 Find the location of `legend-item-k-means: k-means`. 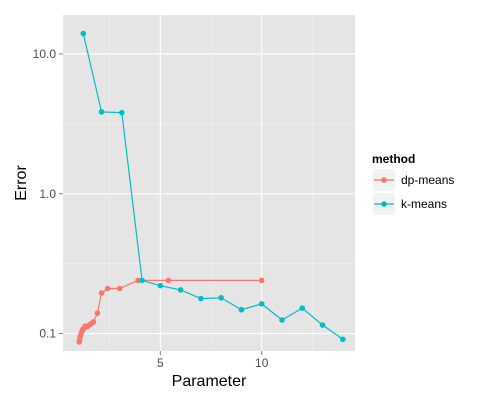

legend-item-k-means: k-means is located at coordinates (410, 204).